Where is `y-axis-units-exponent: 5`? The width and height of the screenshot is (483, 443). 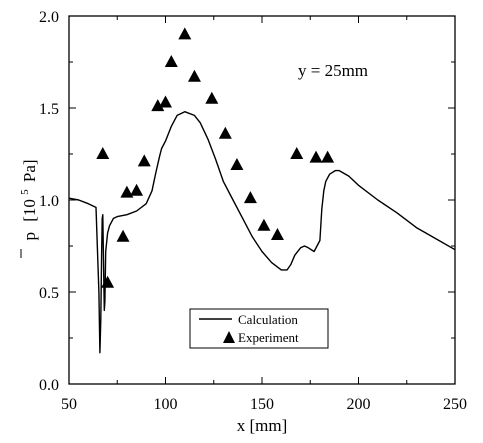
y-axis-units-exponent: 5 is located at coordinates (25, 192).